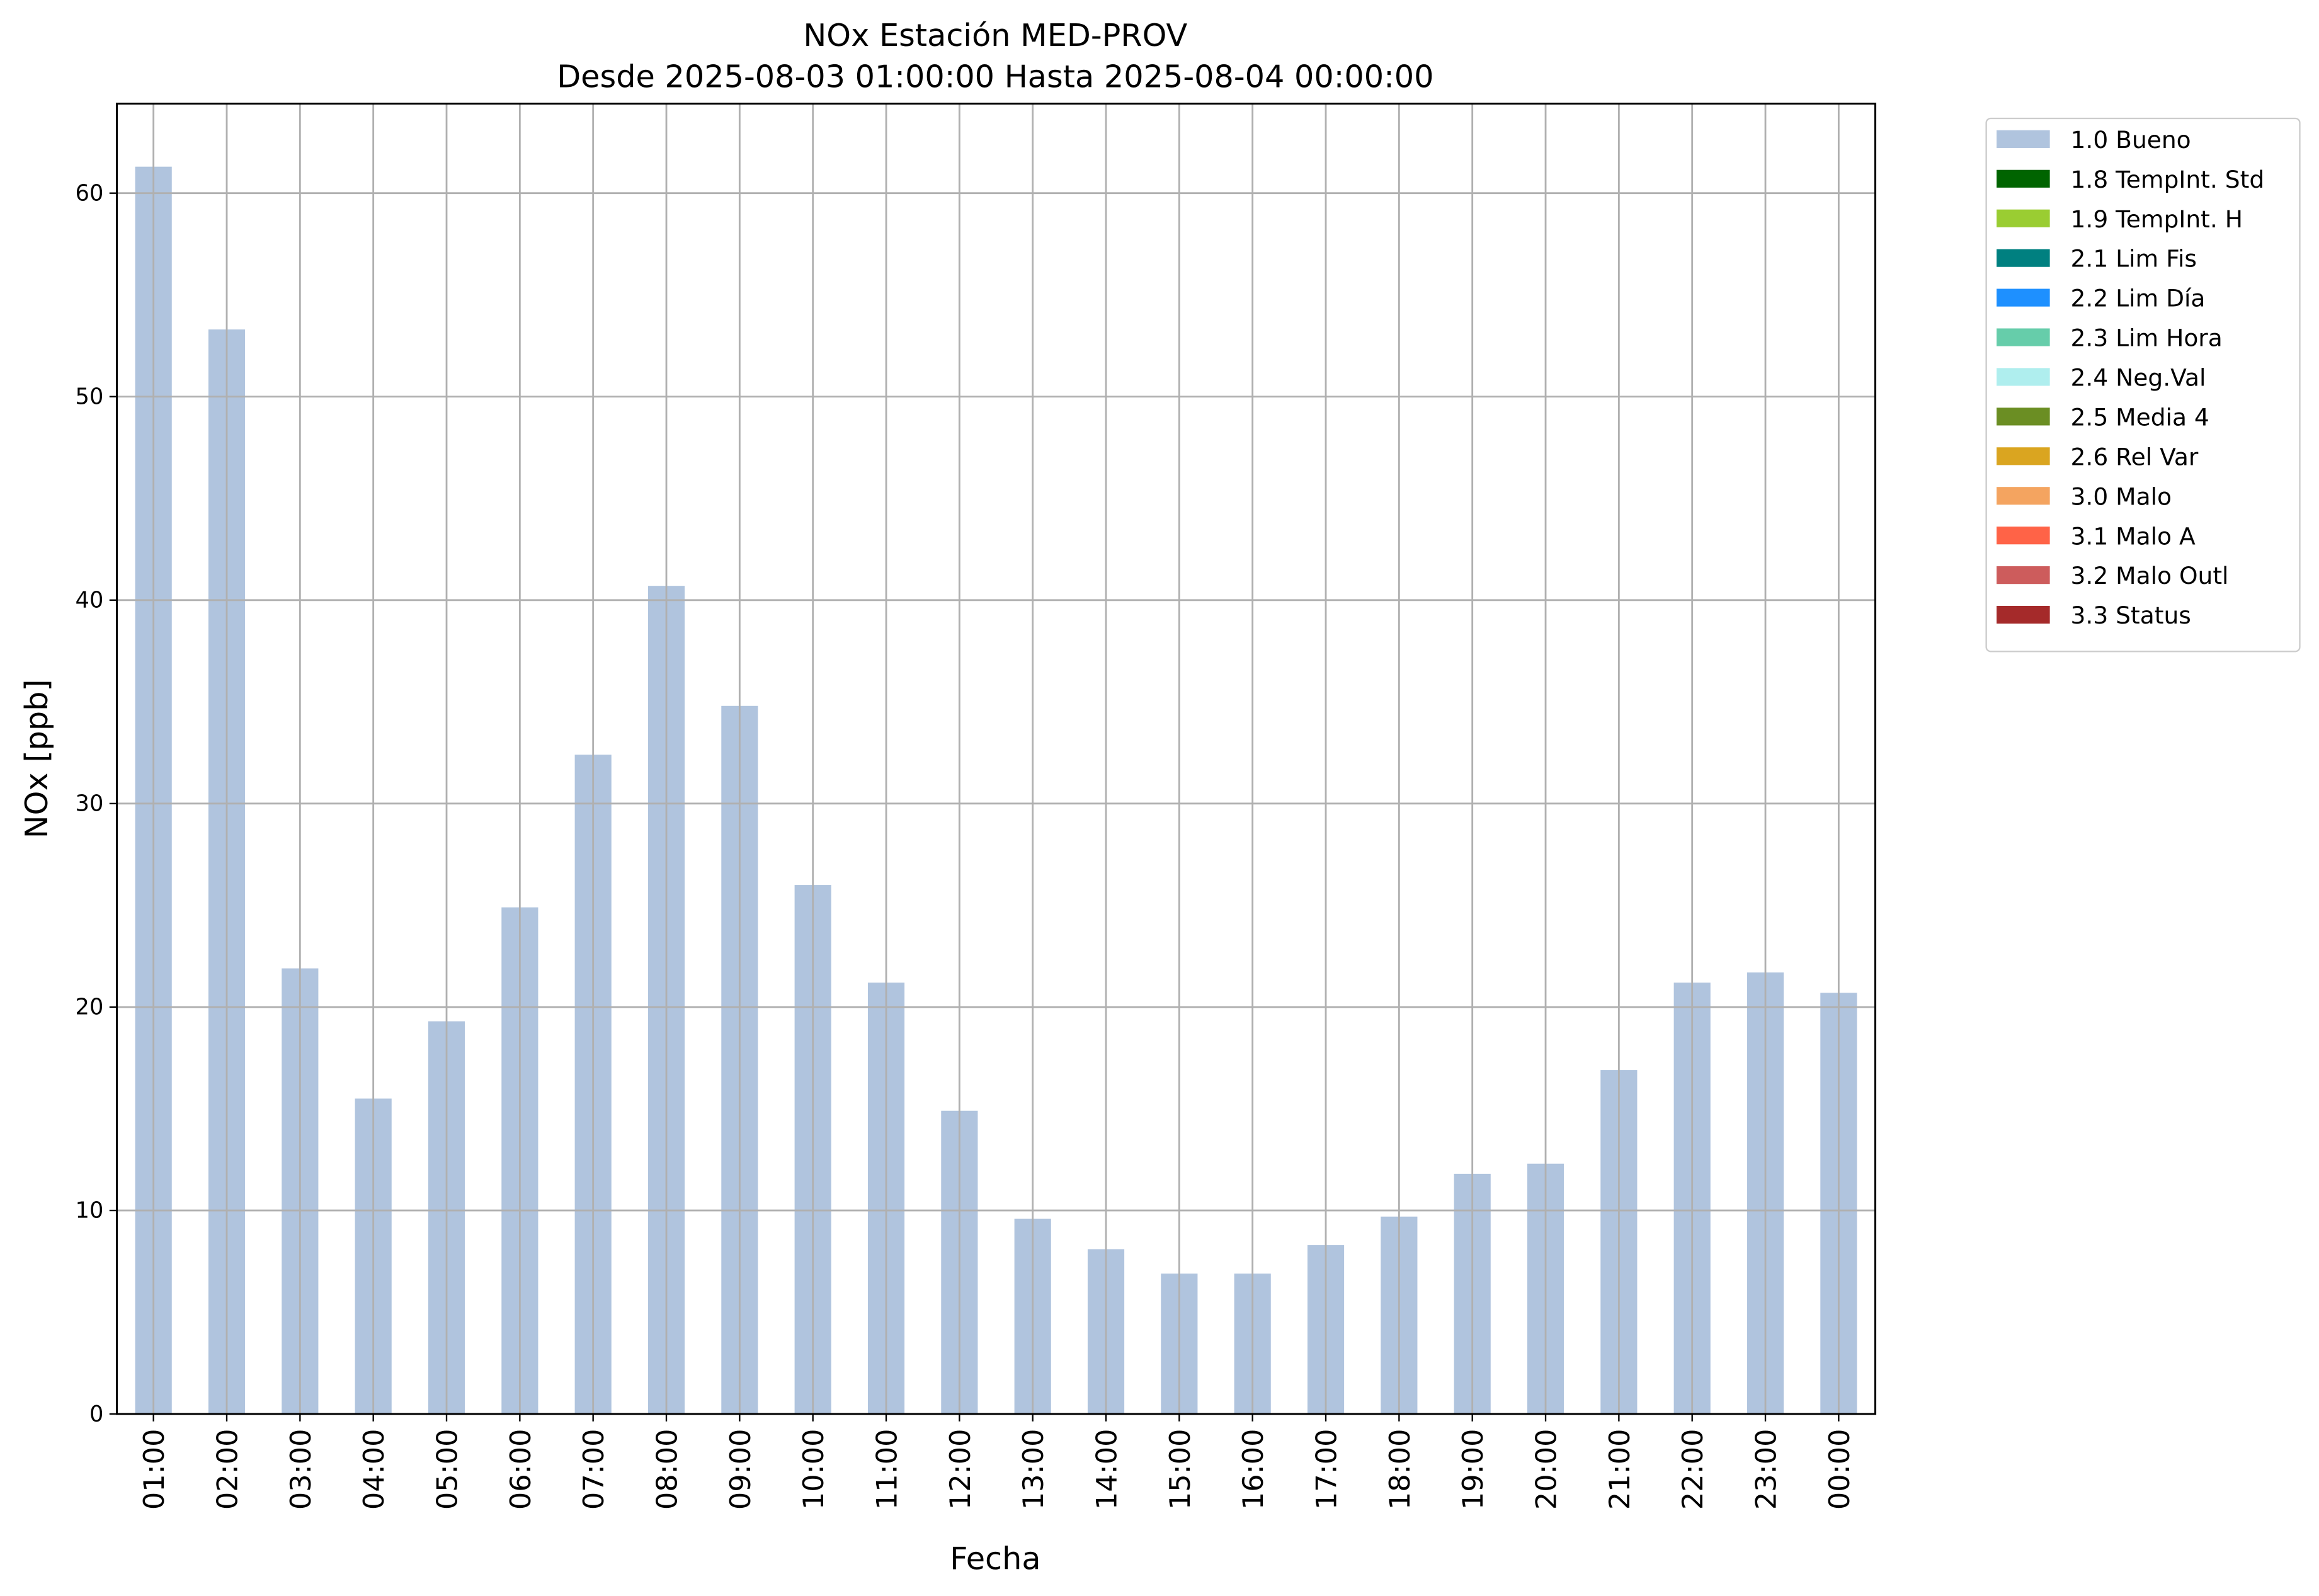 This screenshot has height=1596, width=2319. Describe the element at coordinates (90, 1007) in the screenshot. I see `y-tick-label: 20` at that location.